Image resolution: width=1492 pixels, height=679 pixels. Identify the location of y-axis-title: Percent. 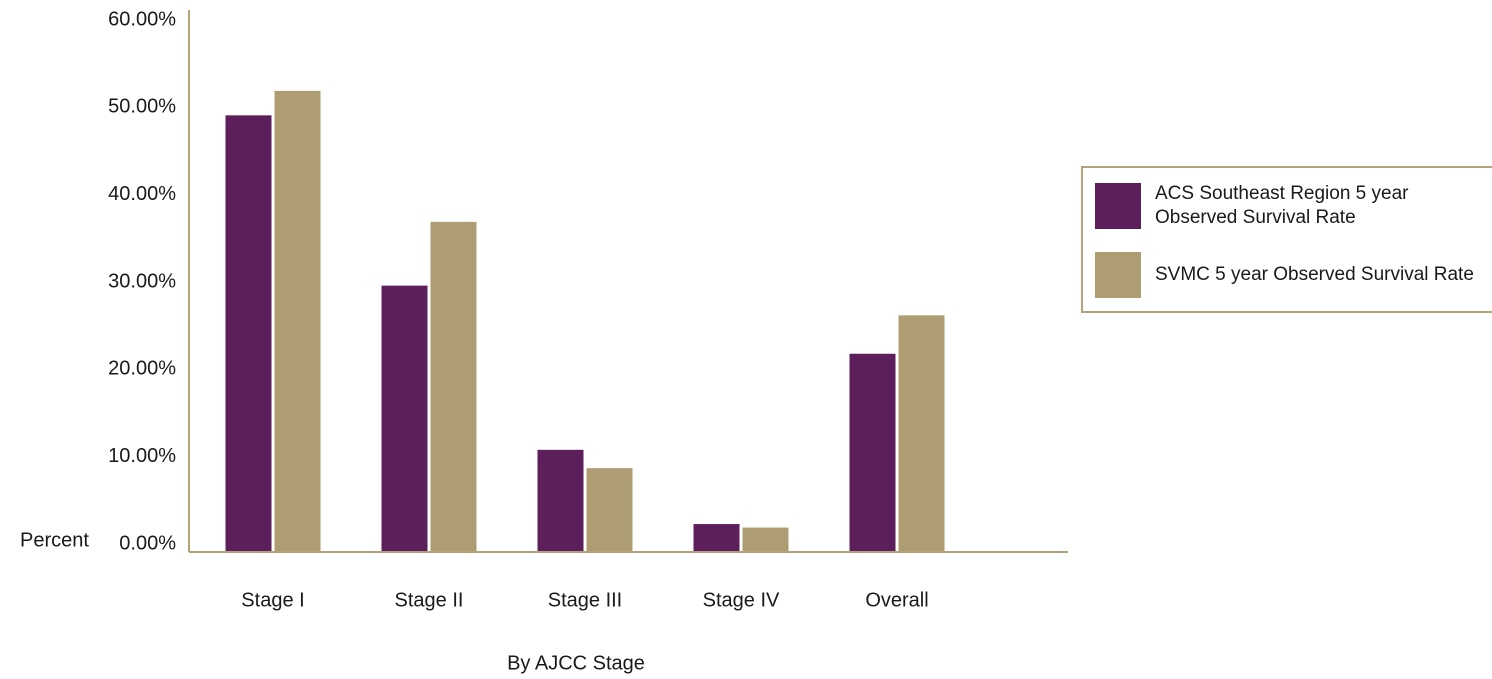
(54, 540).